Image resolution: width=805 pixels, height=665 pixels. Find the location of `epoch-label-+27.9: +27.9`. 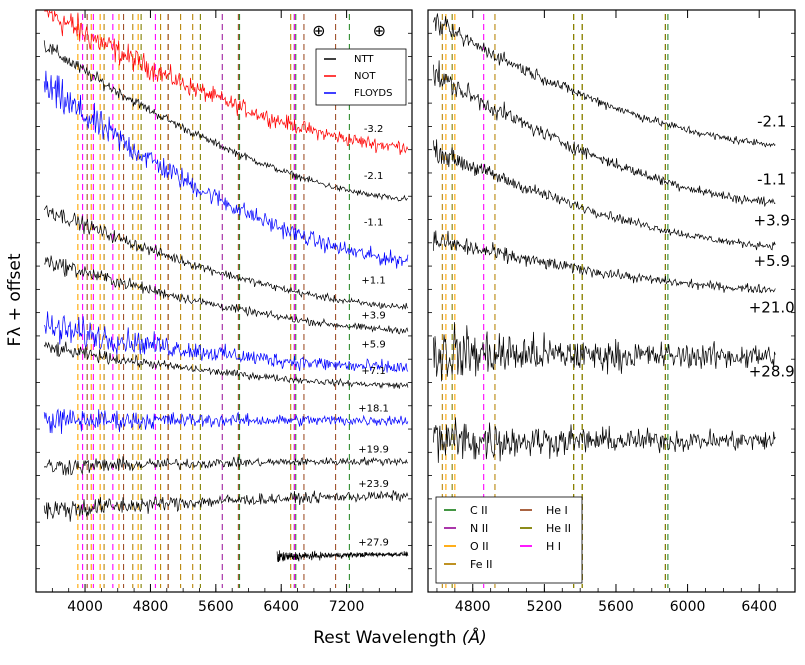

epoch-label-+27.9: +27.9 is located at coordinates (373, 542).